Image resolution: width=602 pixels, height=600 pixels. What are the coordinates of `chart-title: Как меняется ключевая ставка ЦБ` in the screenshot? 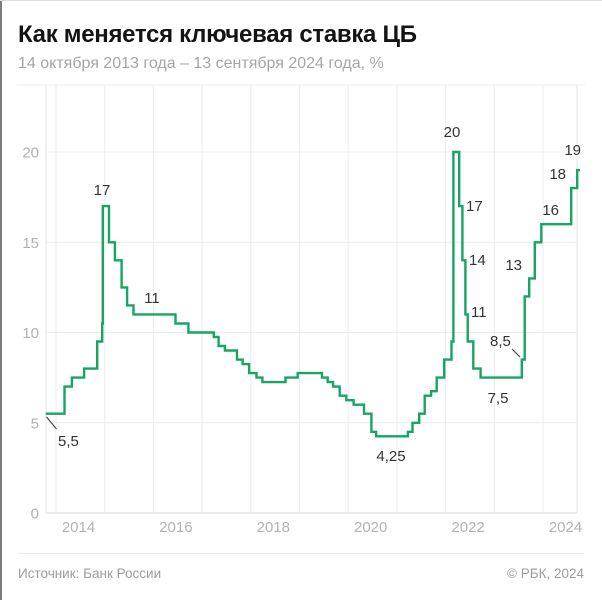 It's located at (217, 34).